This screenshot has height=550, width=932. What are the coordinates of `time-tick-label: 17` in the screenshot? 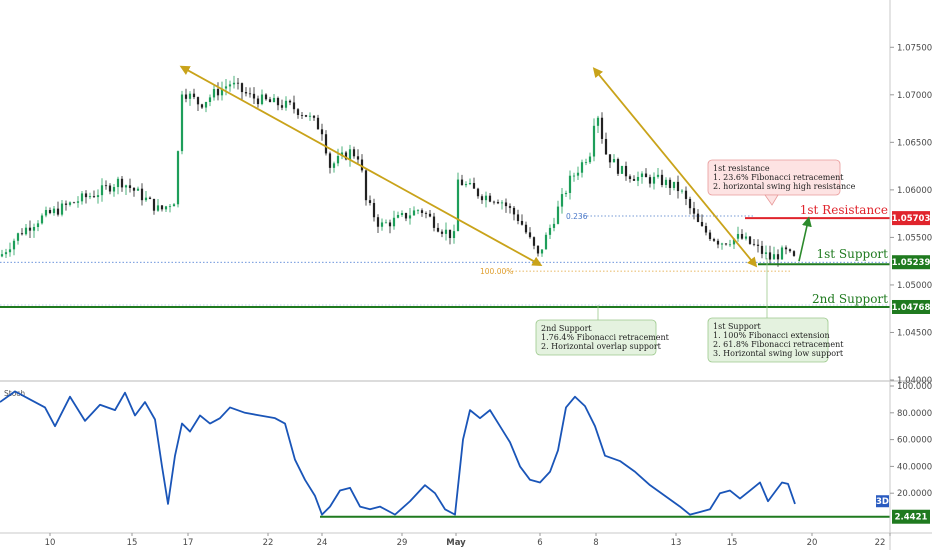 It's located at (188, 543).